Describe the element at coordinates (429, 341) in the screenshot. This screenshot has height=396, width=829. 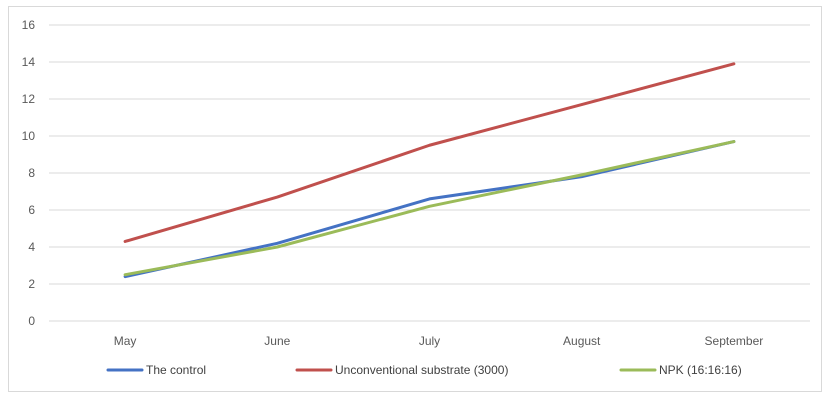
I see `x-tick-label: July` at that location.